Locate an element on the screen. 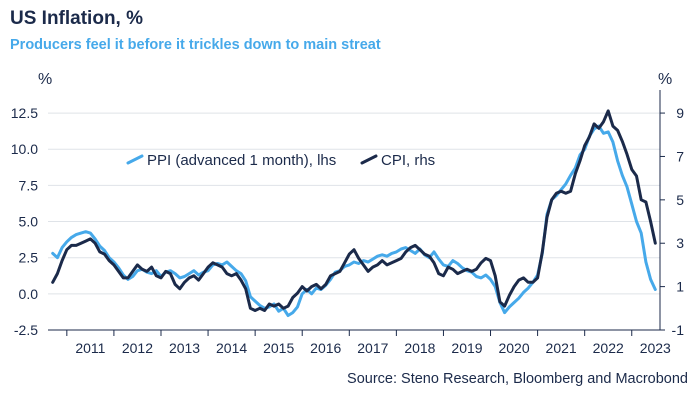 The width and height of the screenshot is (700, 400). x-tick-label: 2018 is located at coordinates (419, 348).